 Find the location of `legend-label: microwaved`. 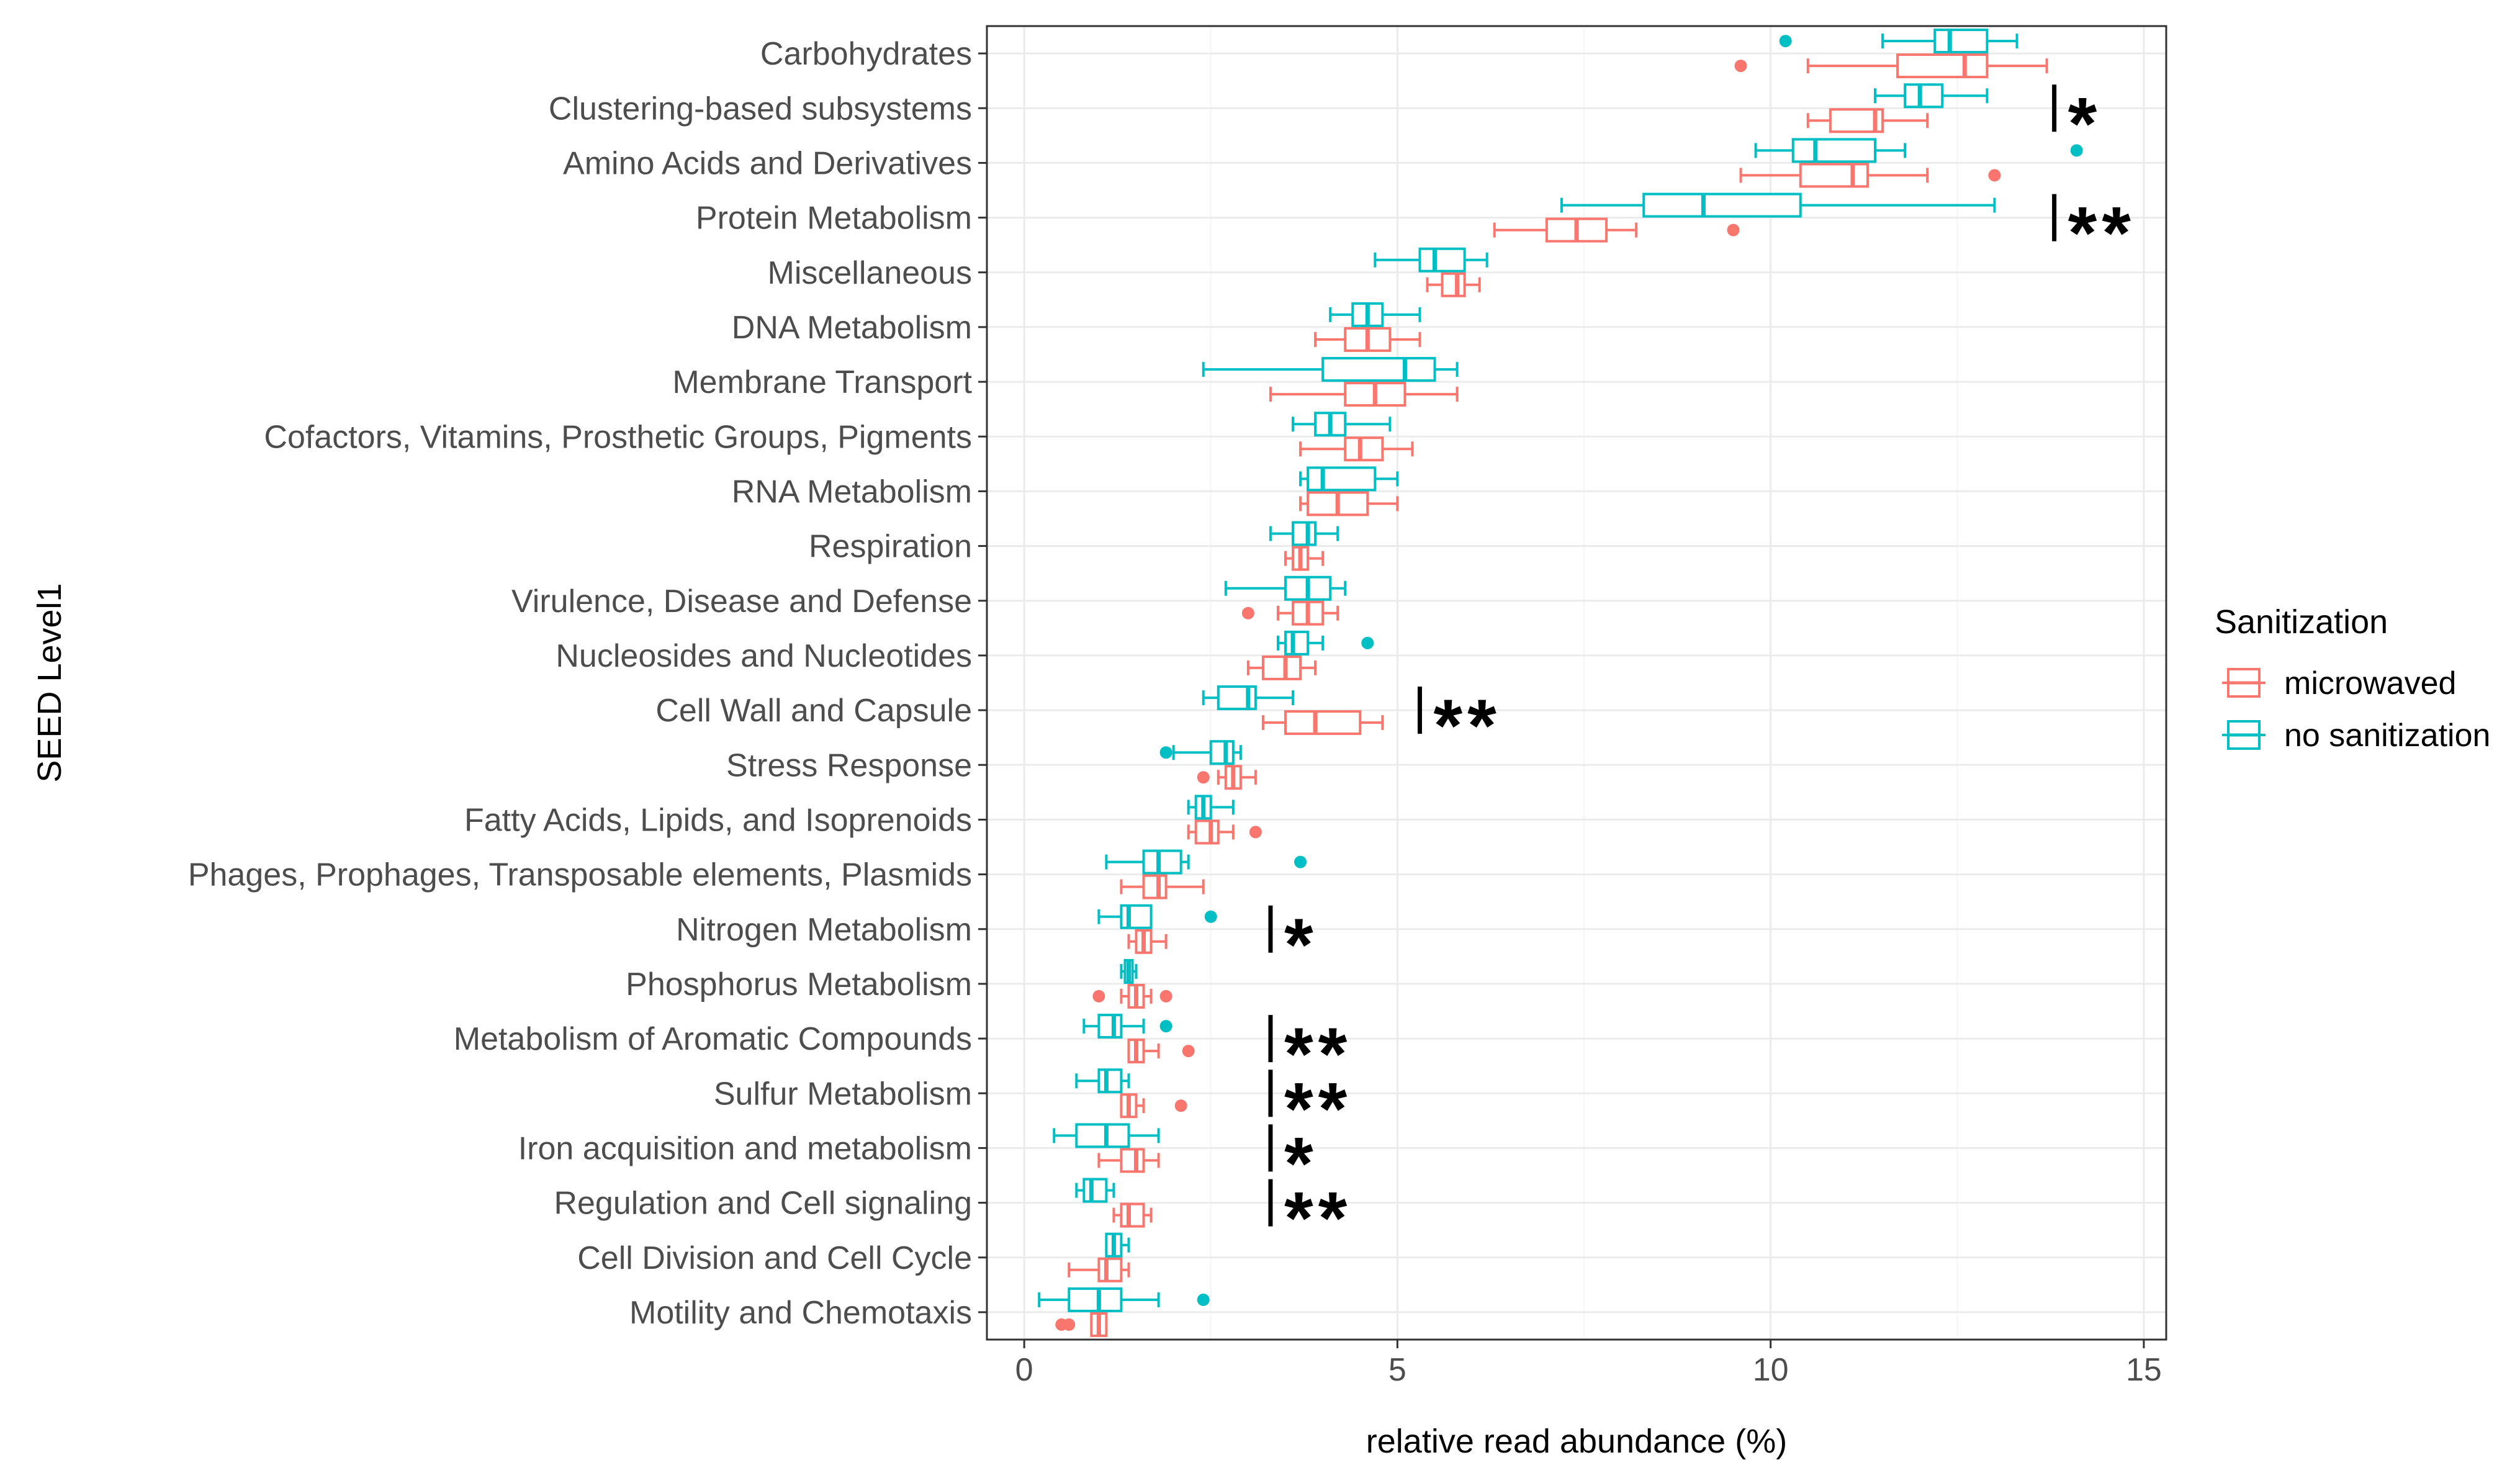

legend-label: microwaved is located at coordinates (2370, 683).